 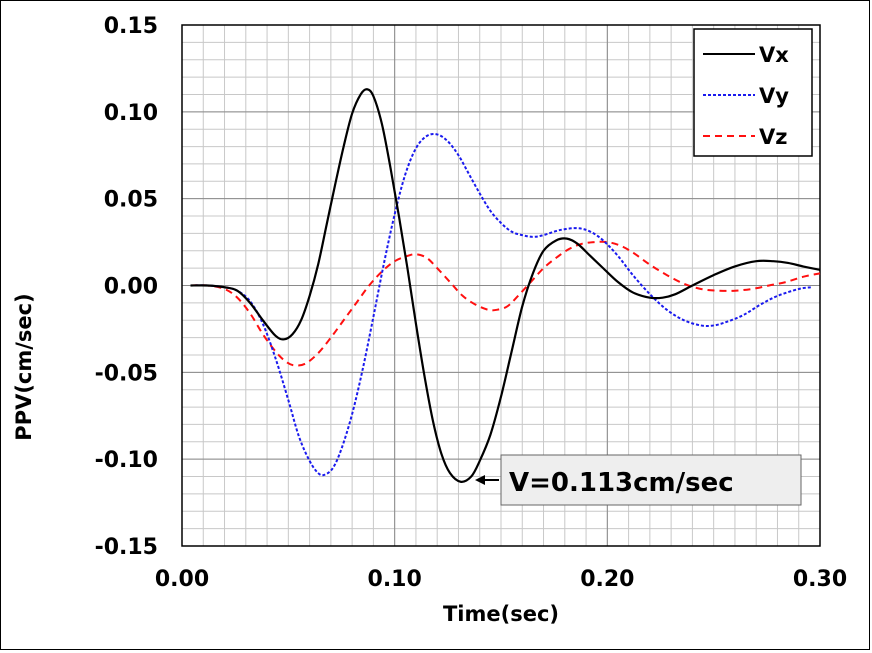 What do you see at coordinates (773, 137) in the screenshot?
I see `legend-label-vz: Vz` at bounding box center [773, 137].